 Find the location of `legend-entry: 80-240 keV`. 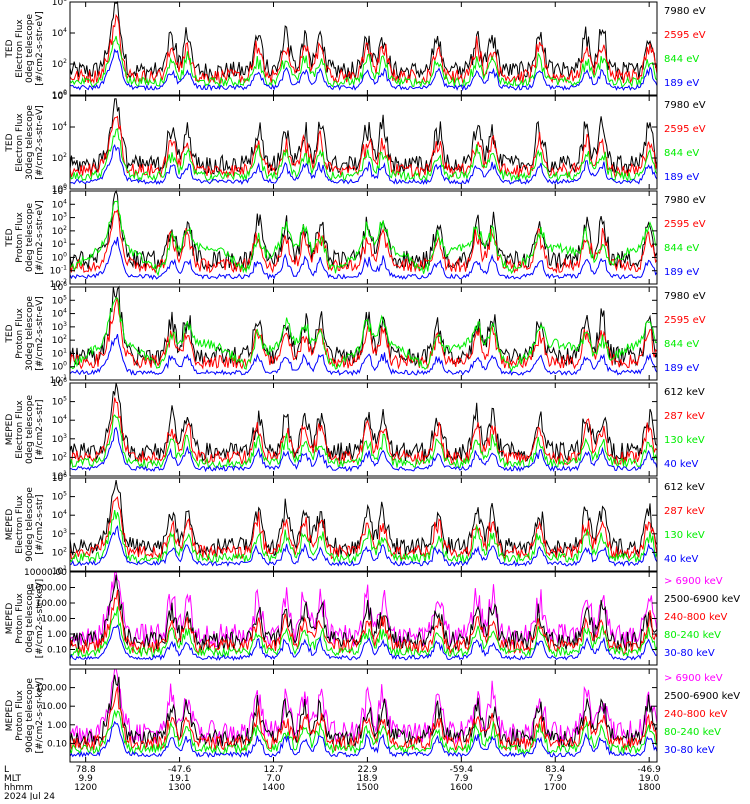

legend-entry: 80-240 keV is located at coordinates (692, 732).